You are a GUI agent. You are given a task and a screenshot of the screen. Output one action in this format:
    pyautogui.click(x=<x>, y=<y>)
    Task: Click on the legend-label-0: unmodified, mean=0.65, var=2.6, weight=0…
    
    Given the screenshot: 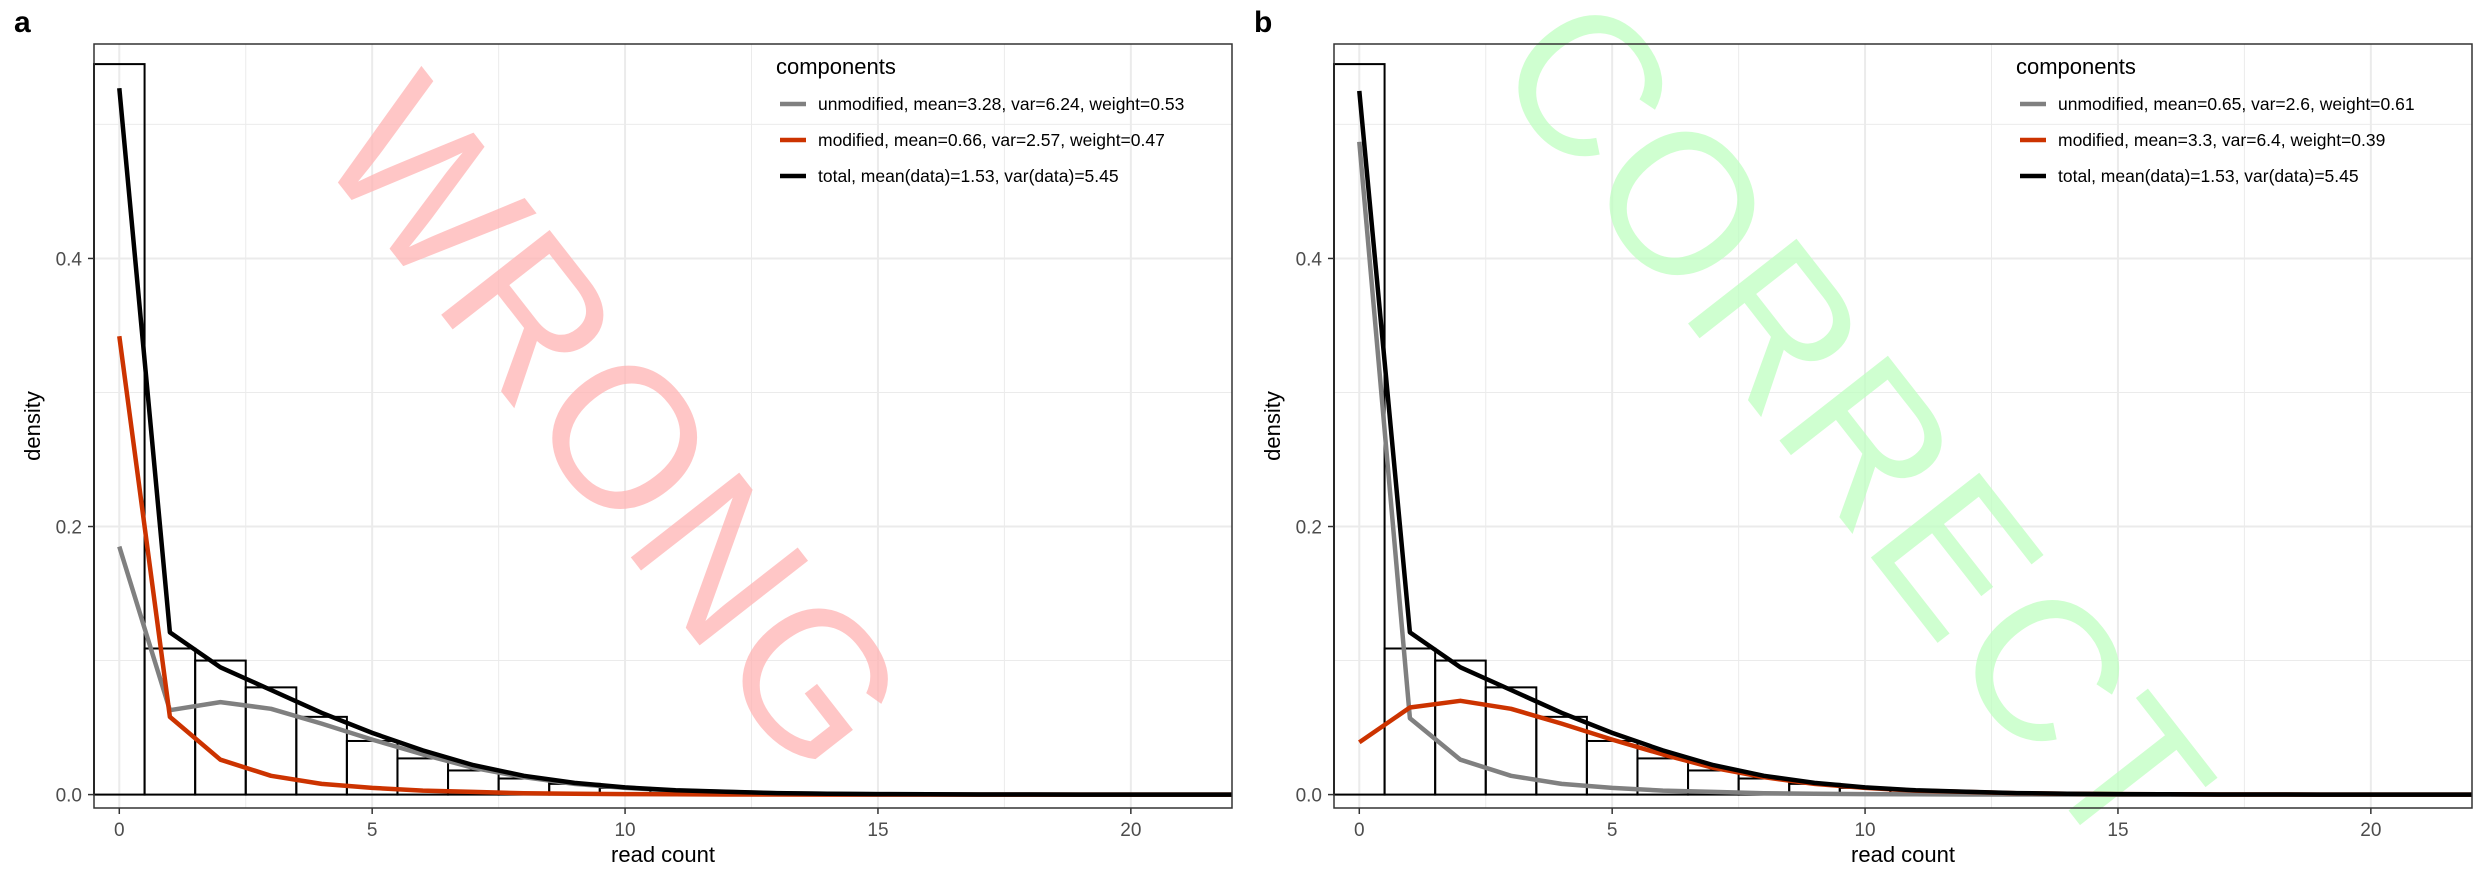 What is the action you would take?
    pyautogui.click(x=2236, y=104)
    